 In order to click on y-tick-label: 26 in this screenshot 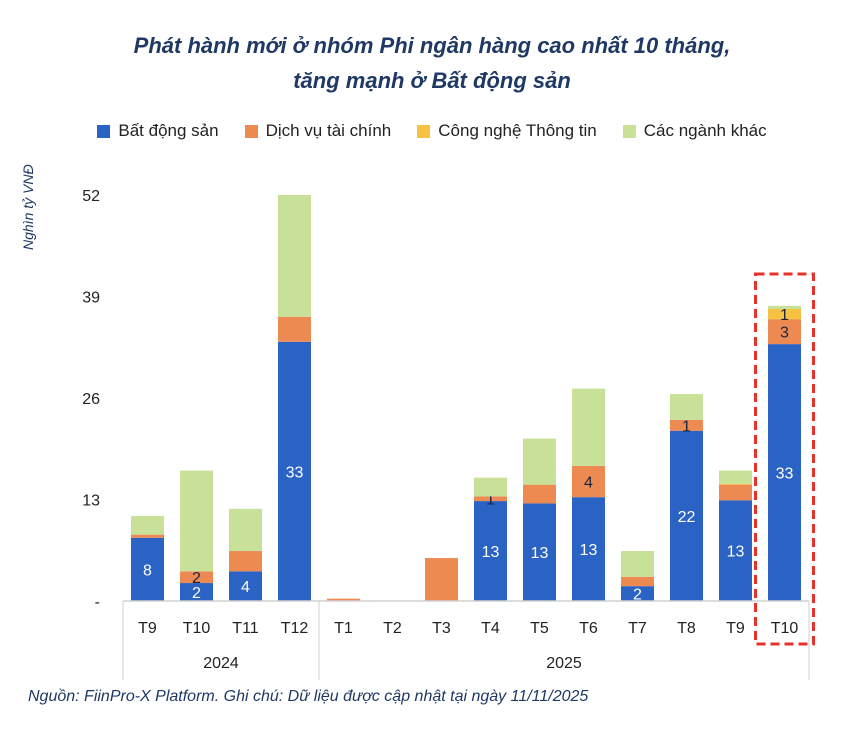, I will do `click(91, 399)`.